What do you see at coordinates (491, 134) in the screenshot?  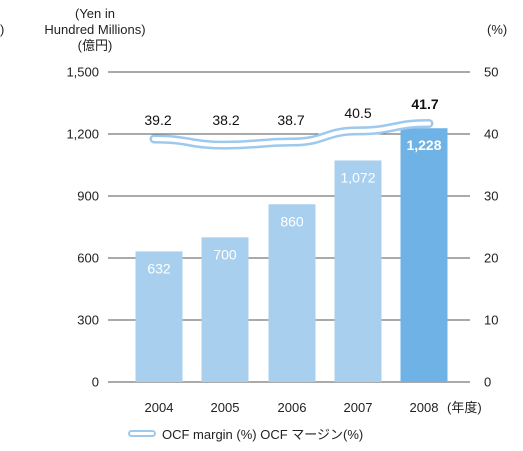 I see `y-right-tick-label: 40` at bounding box center [491, 134].